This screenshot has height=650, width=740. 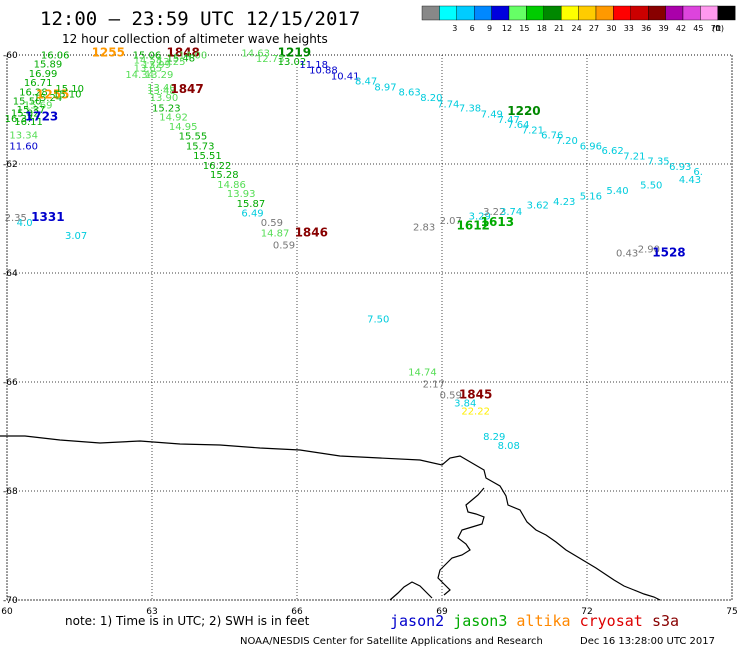 I want to click on pass-time-label: 1528, so click(x=668, y=253).